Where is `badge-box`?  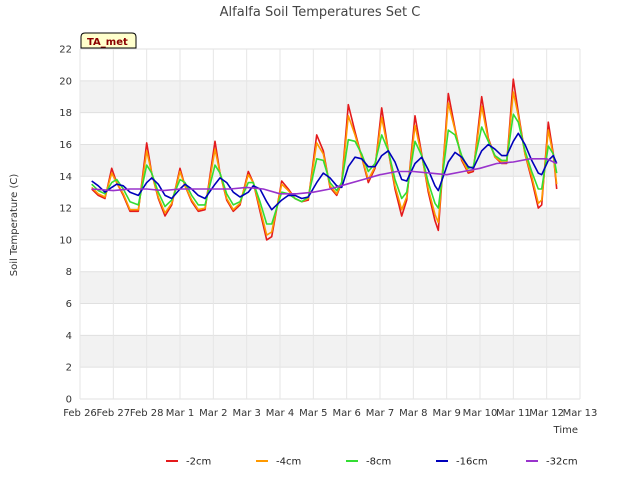 badge-box is located at coordinates (108, 40).